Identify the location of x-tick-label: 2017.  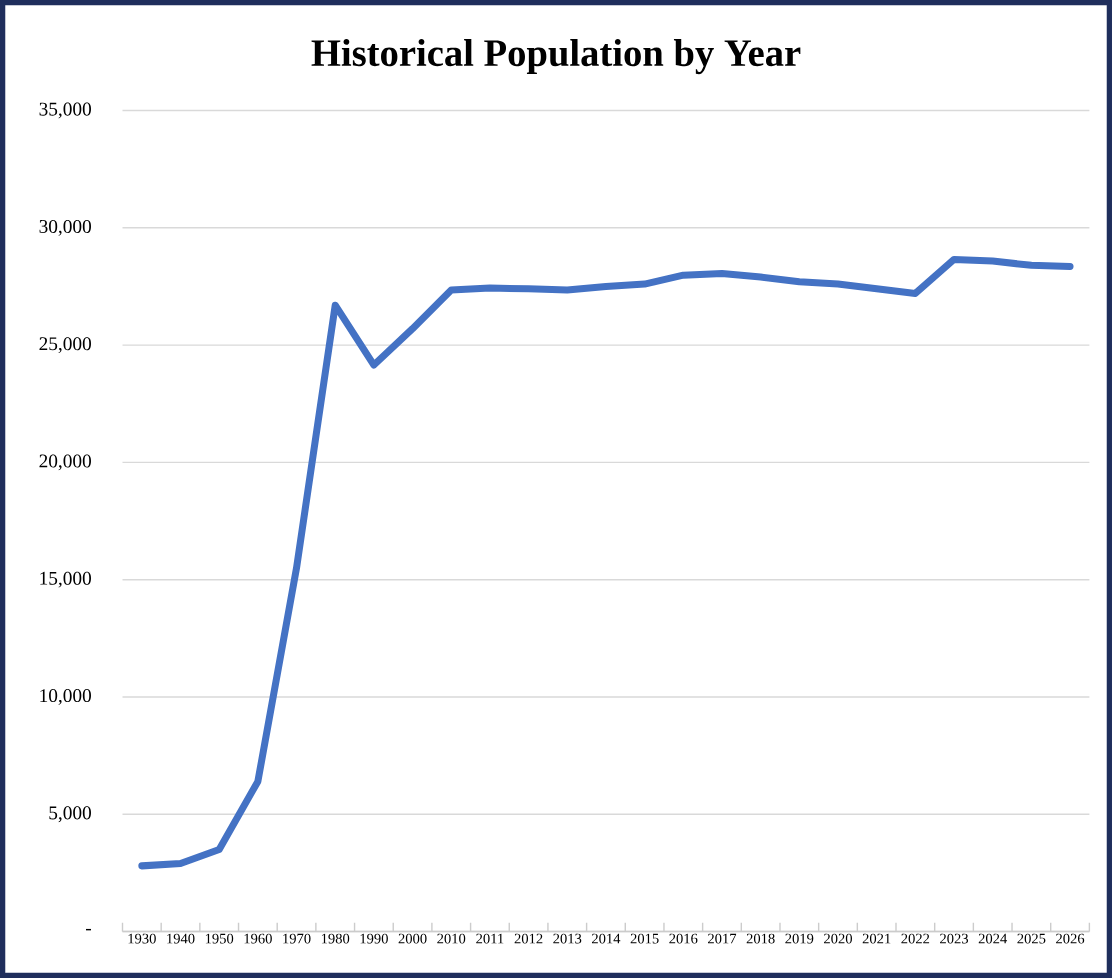
(722, 938).